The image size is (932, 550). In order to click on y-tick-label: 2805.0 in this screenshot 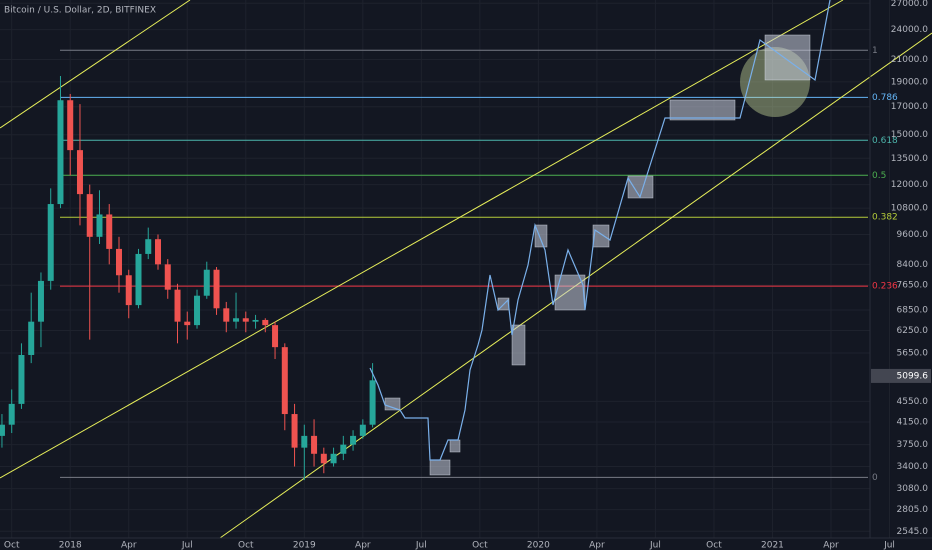, I will do `click(913, 510)`.